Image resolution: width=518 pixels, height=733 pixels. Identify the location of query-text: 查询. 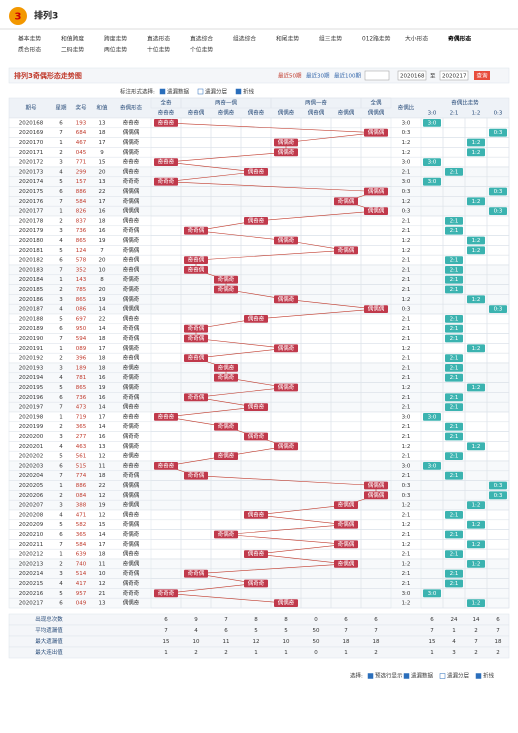
(482, 76).